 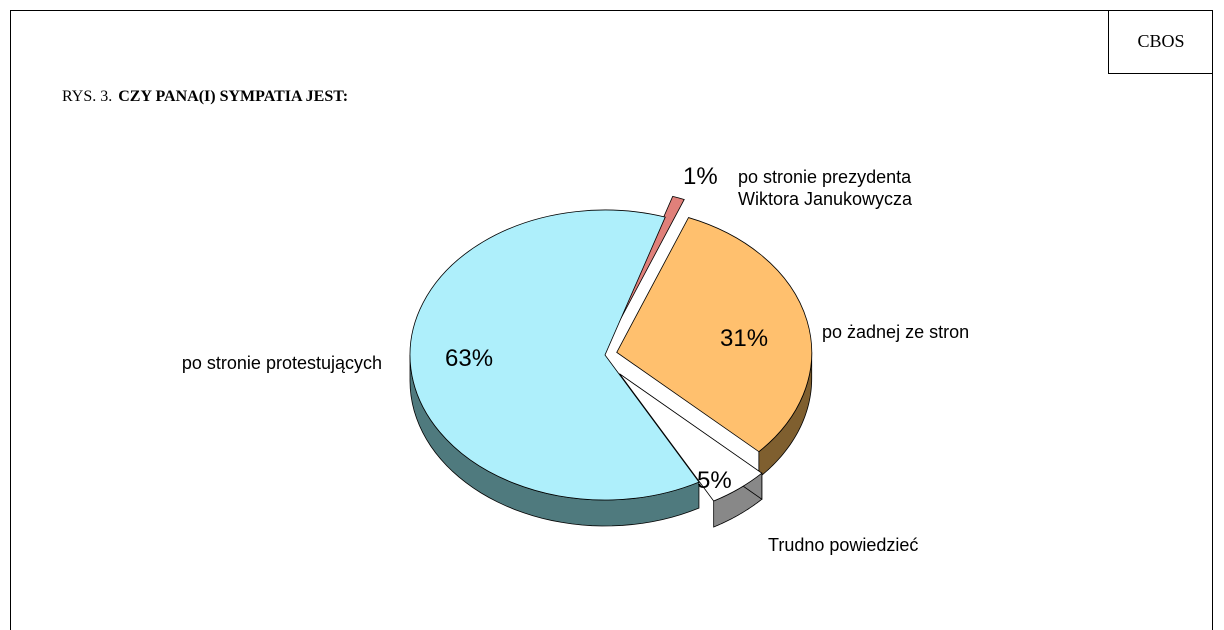 I want to click on figure-label: RYS. 3., so click(x=87, y=96).